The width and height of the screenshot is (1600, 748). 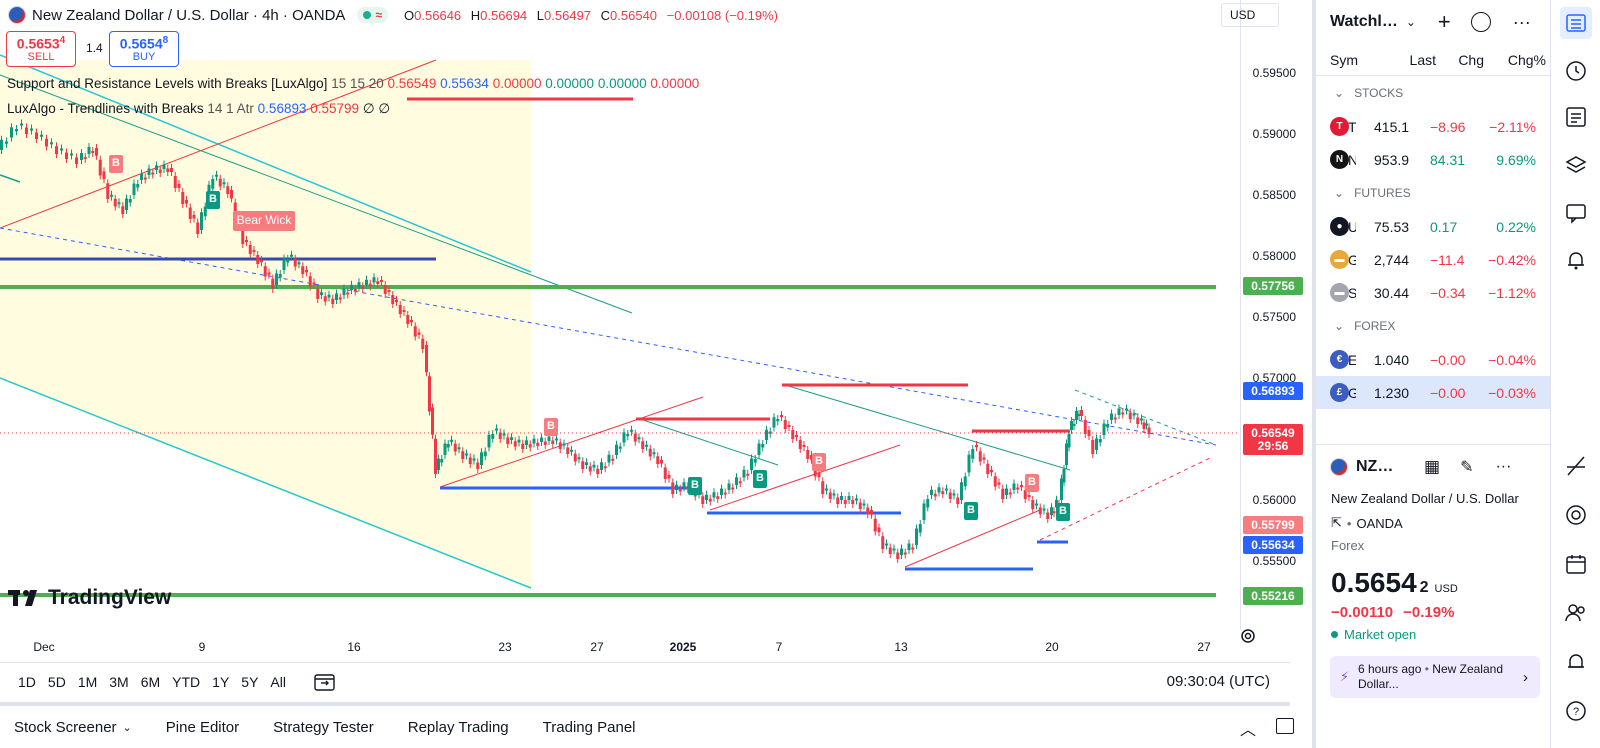 What do you see at coordinates (373, 15) in the screenshot?
I see `market-status-pill: ≈` at bounding box center [373, 15].